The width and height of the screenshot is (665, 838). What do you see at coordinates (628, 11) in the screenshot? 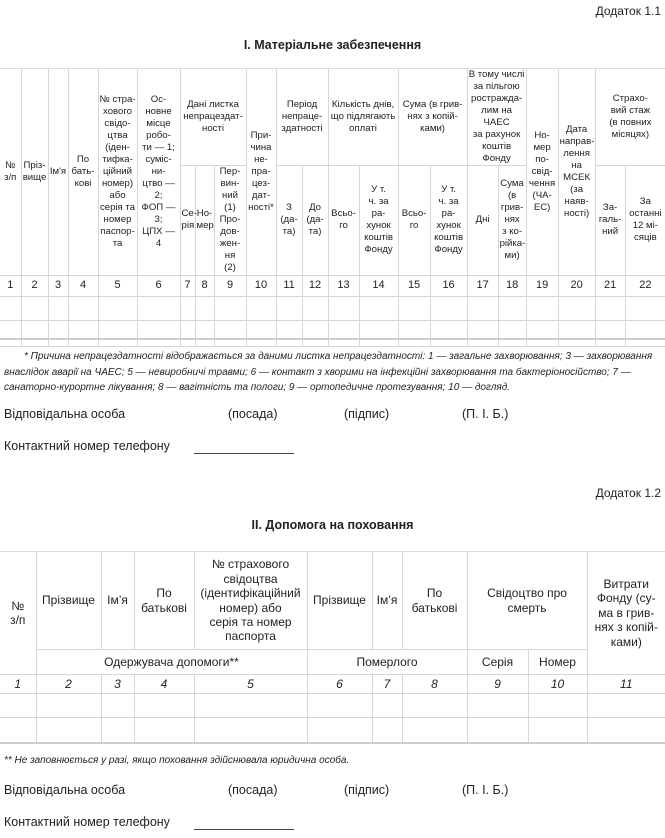
I see `annex-label: Додаток 1.1` at bounding box center [628, 11].